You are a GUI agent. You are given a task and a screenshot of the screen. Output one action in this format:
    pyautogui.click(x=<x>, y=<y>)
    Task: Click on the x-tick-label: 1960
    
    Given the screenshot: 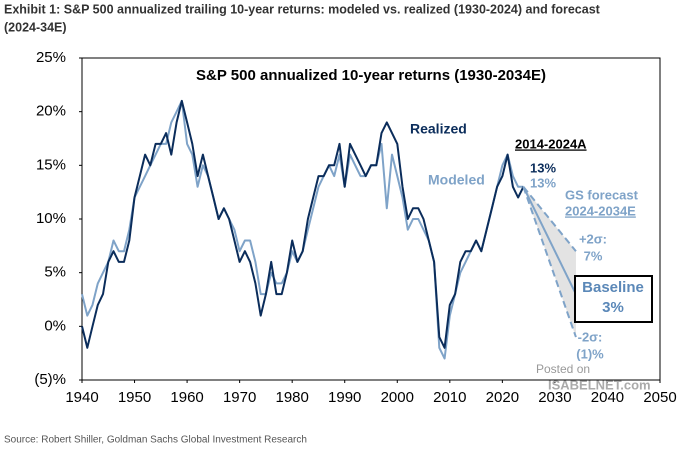 What is the action you would take?
    pyautogui.click(x=186, y=397)
    